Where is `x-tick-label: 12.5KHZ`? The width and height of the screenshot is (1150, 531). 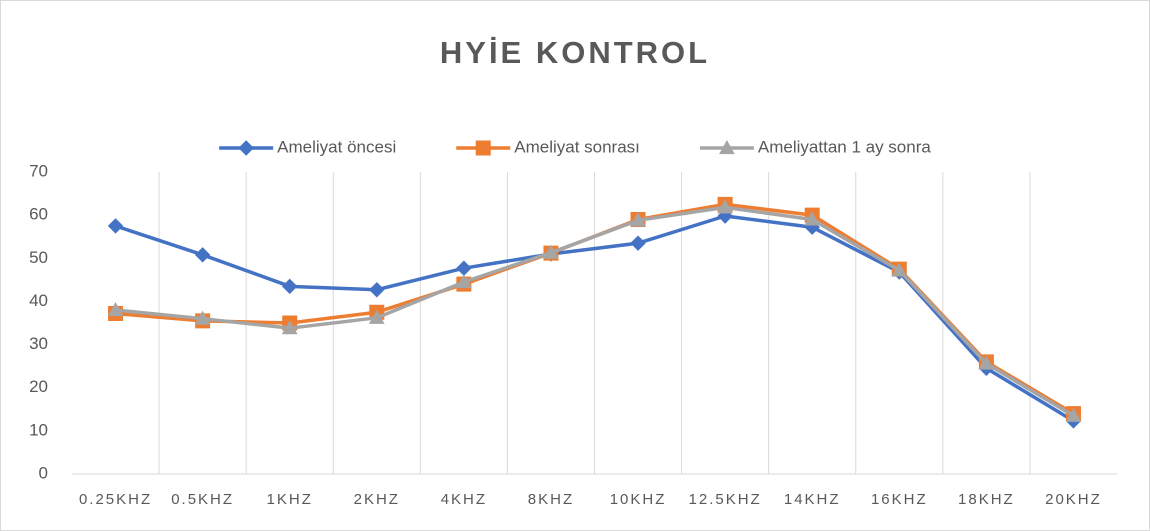 x-tick-label: 12.5KHZ is located at coordinates (725, 499).